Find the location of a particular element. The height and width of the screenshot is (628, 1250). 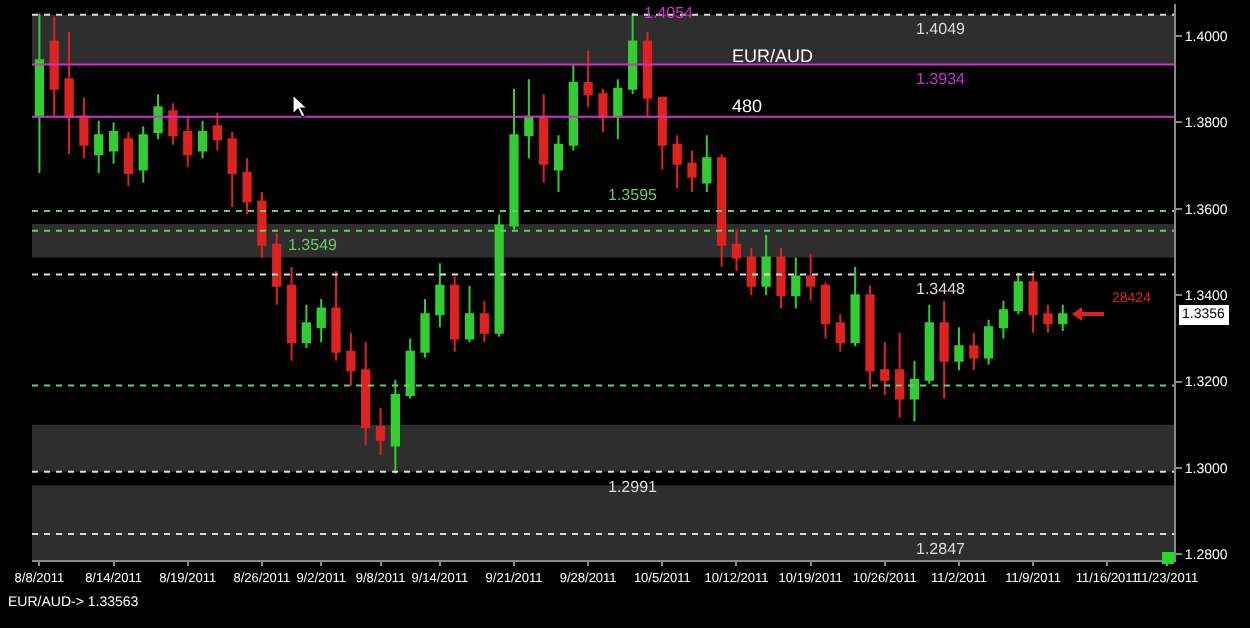

ref-line-label: 1.4049 is located at coordinates (941, 29).